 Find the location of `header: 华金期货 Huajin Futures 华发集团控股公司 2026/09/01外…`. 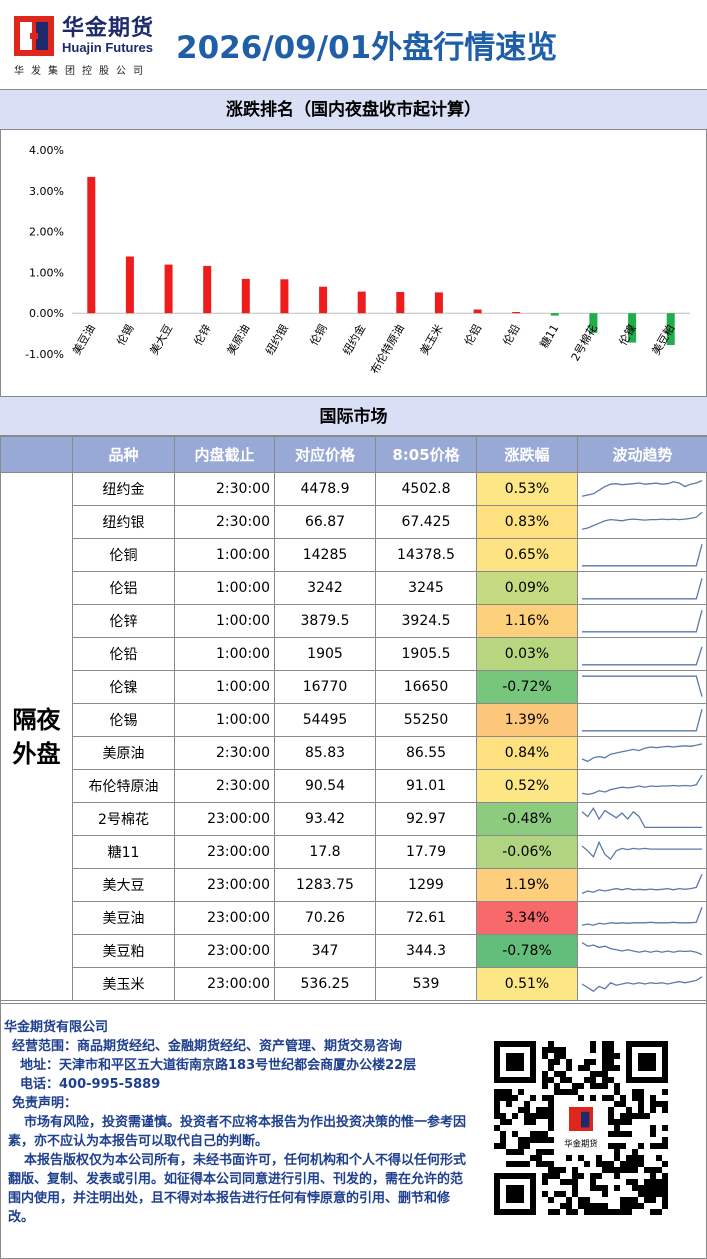

header: 华金期货 Huajin Futures 华发集团控股公司 2026/09/01外… is located at coordinates (353, 45).